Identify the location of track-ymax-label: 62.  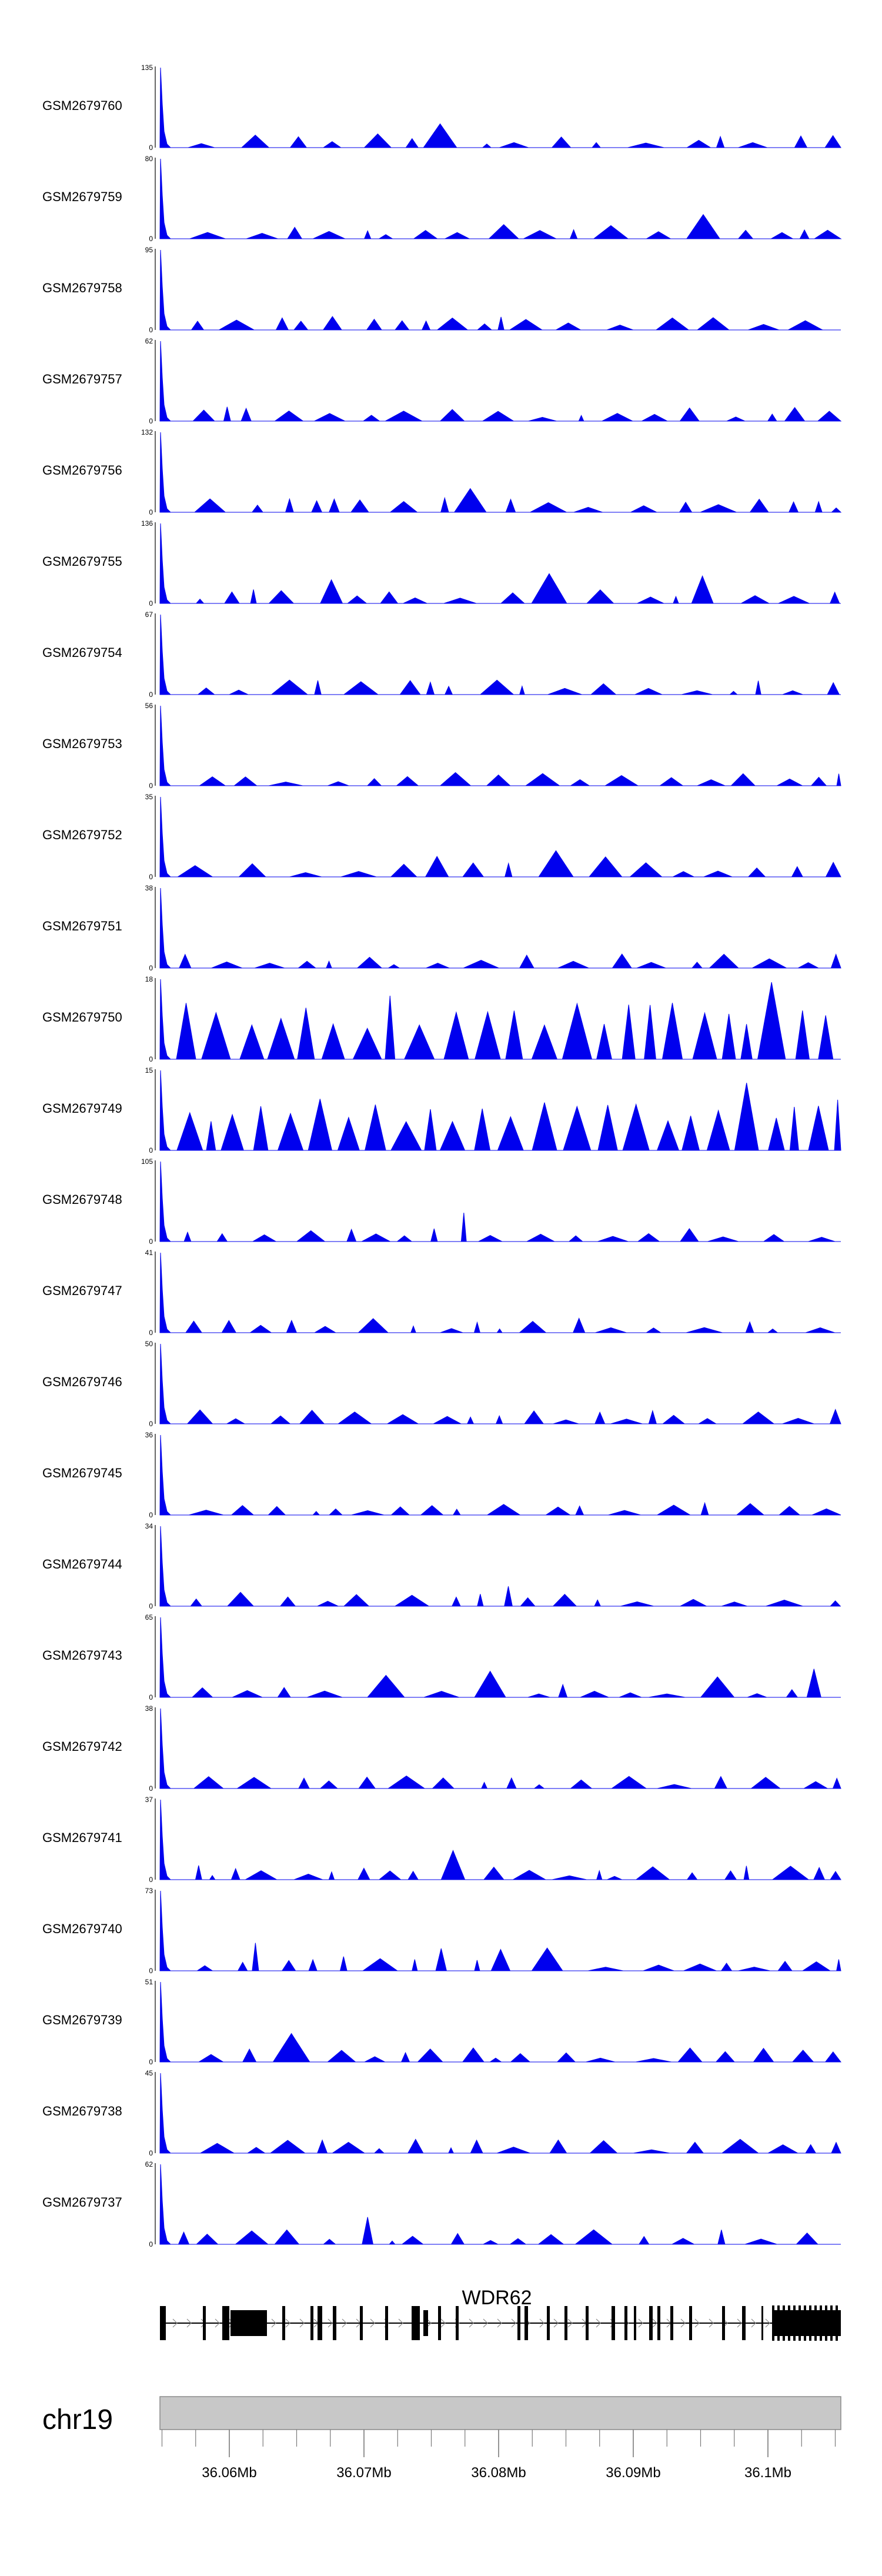
(149, 341).